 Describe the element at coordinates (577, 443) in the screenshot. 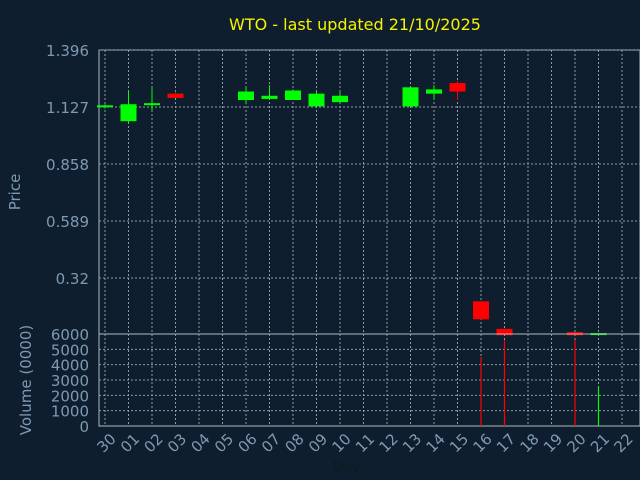

I see `x-tick-label: 20` at that location.